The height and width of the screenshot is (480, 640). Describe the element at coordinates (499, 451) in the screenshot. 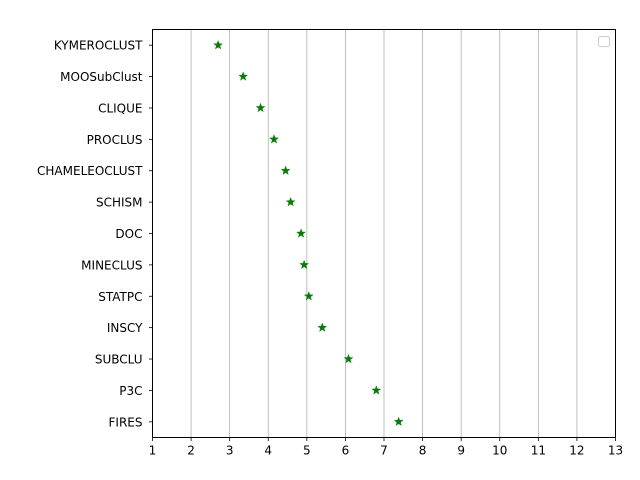

I see `x-tick-label: 10` at that location.